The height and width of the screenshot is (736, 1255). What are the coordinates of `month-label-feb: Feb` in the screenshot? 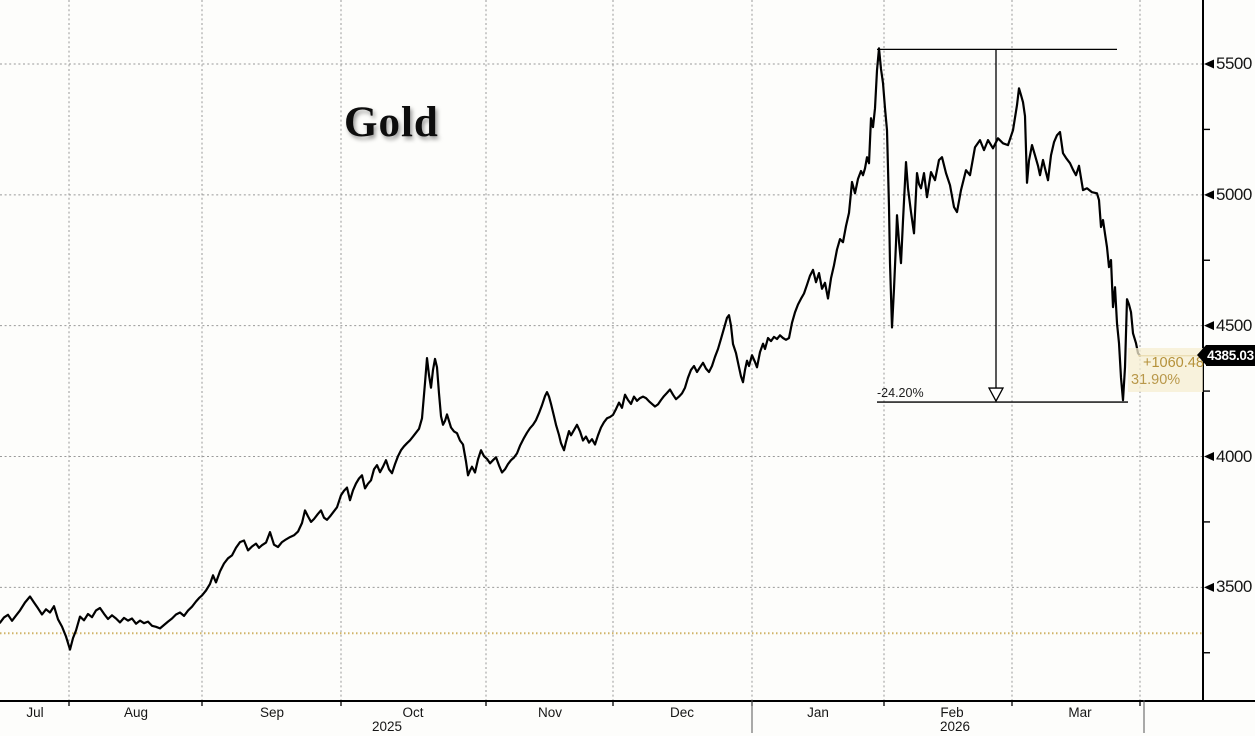 It's located at (952, 712).